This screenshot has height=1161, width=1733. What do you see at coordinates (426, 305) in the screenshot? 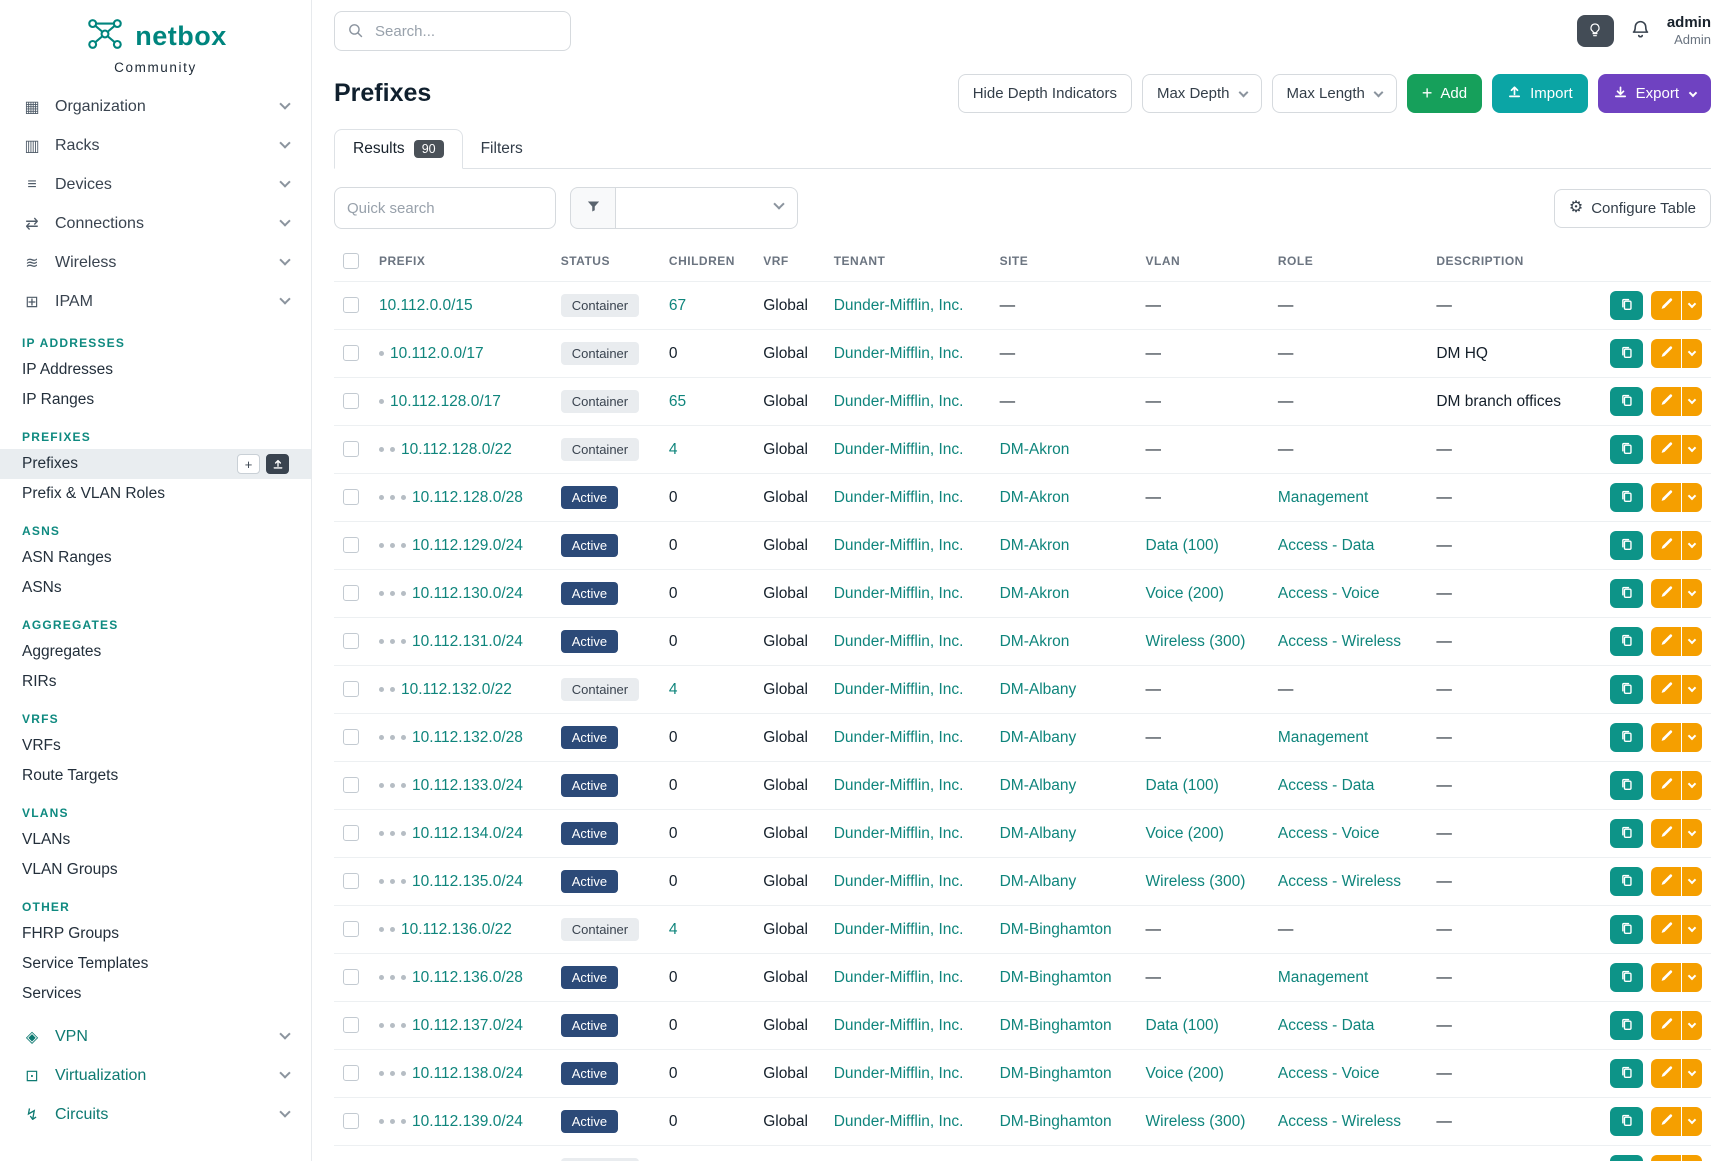
I see `prefix-link: 10.112.0.0/15` at bounding box center [426, 305].